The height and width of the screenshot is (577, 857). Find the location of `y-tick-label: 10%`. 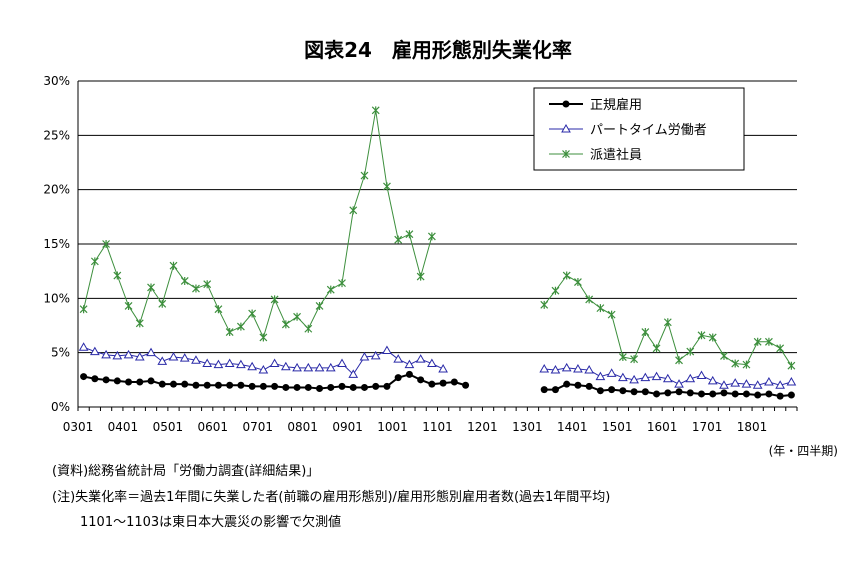

y-tick-label: 10% is located at coordinates (56, 298).